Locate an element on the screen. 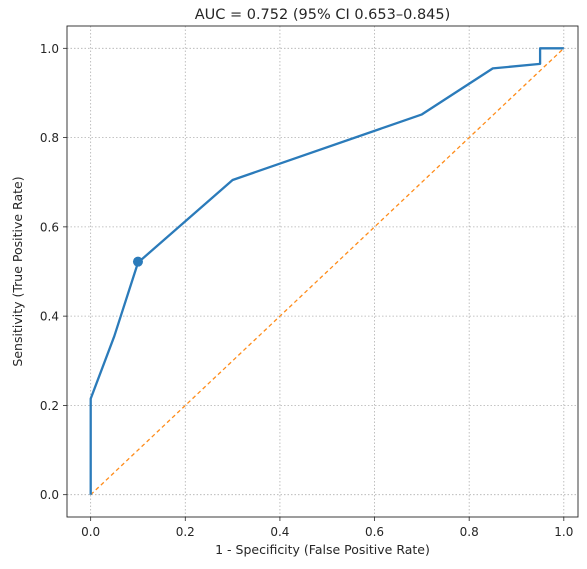 The width and height of the screenshot is (587, 569). y-axis-ticks: 0.0 0.2 0.4 0.6 0.8 1.0 is located at coordinates (53, 272).